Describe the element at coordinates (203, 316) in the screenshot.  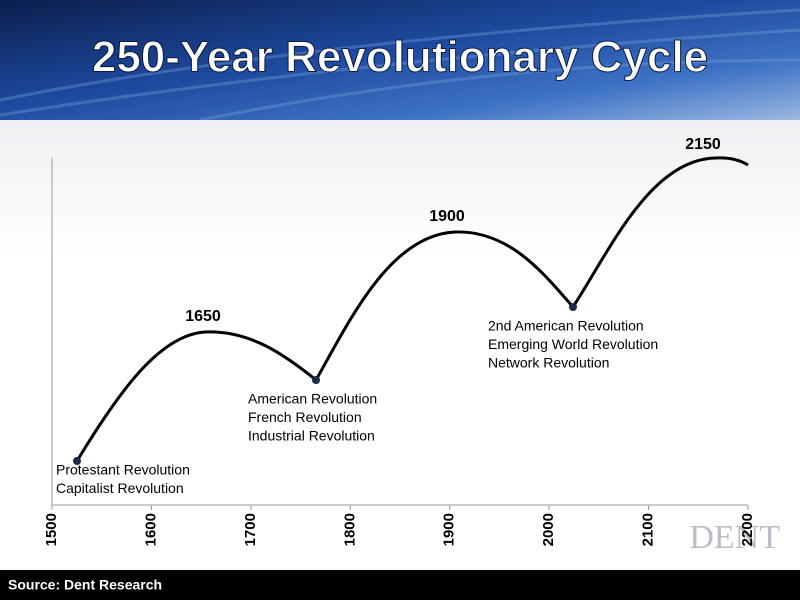
I see `peak-label: 1650` at that location.